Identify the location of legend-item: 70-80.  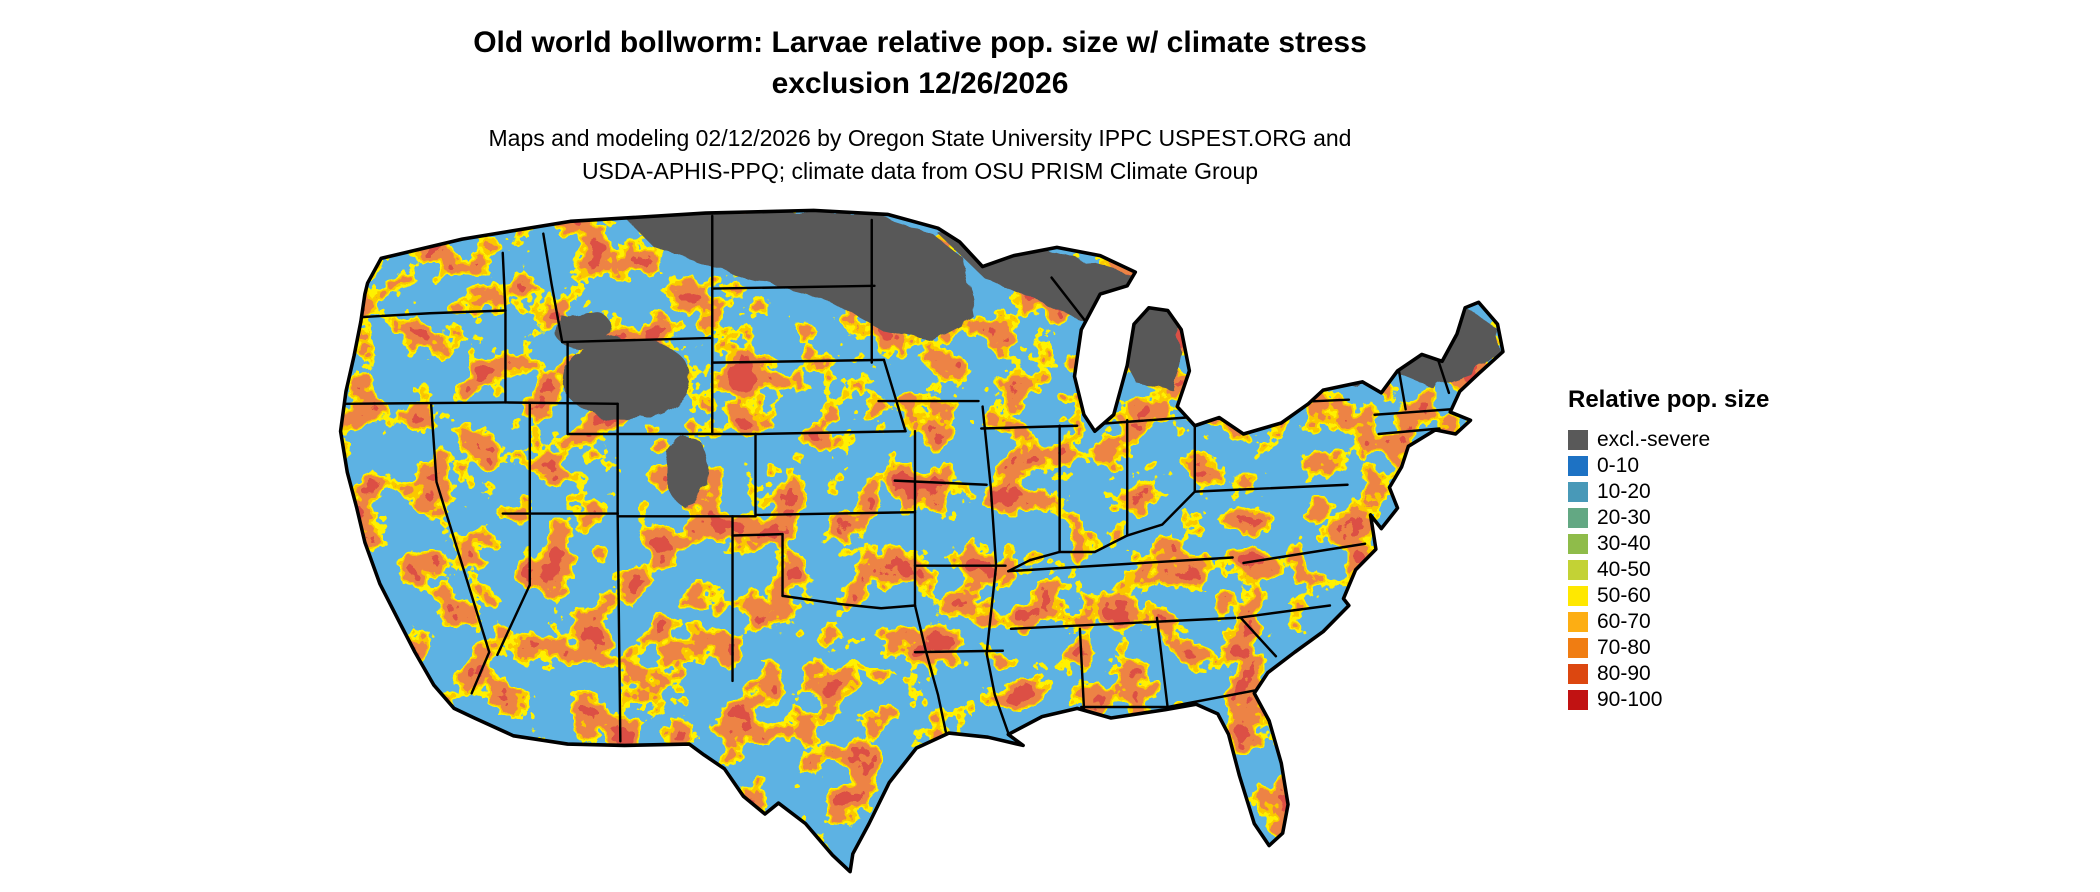
(1668, 648).